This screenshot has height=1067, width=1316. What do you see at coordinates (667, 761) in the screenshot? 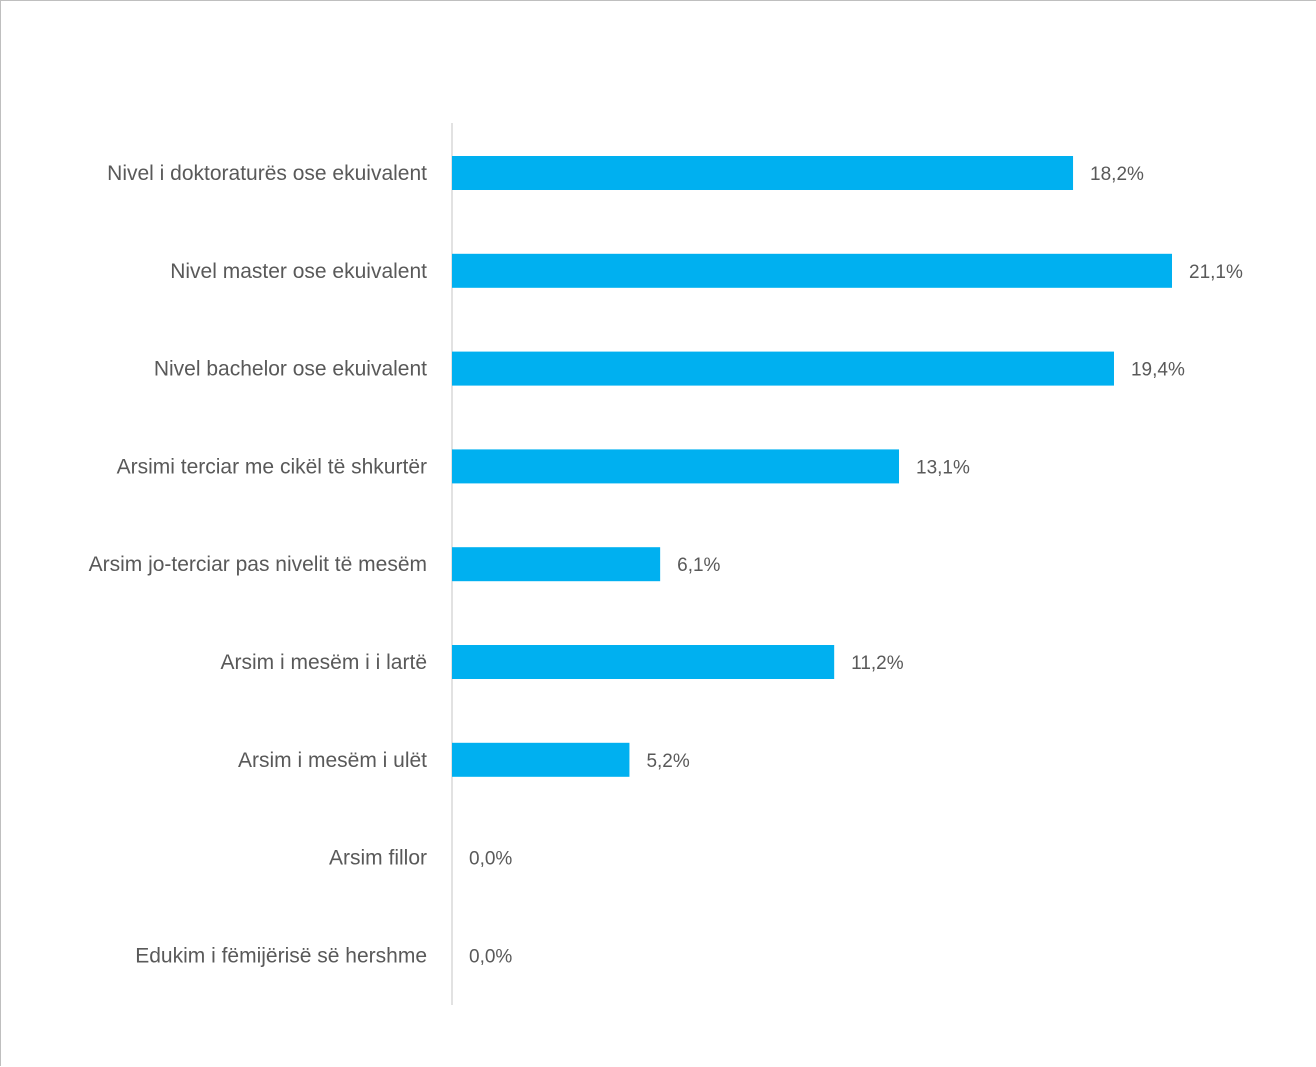
I see `data-label: 5,2%` at bounding box center [667, 761].